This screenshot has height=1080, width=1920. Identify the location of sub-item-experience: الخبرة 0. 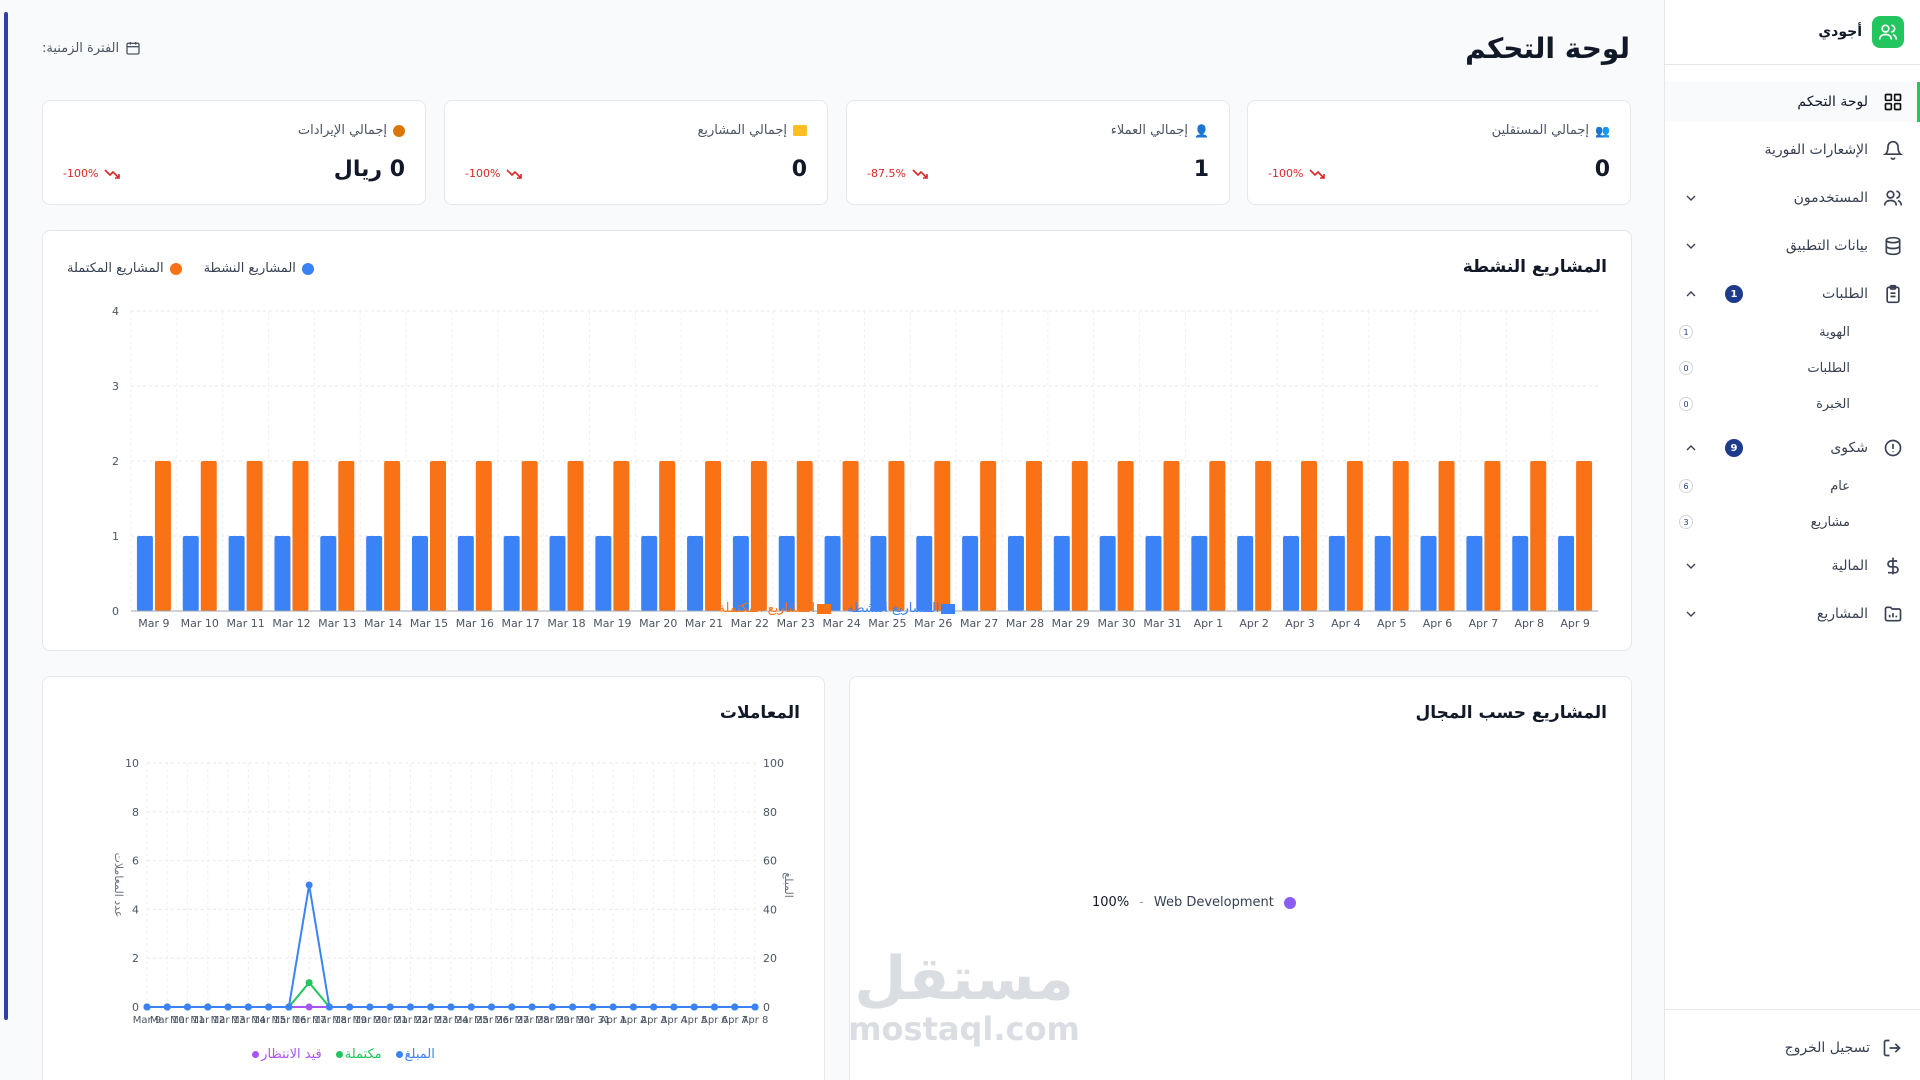
(1792, 404).